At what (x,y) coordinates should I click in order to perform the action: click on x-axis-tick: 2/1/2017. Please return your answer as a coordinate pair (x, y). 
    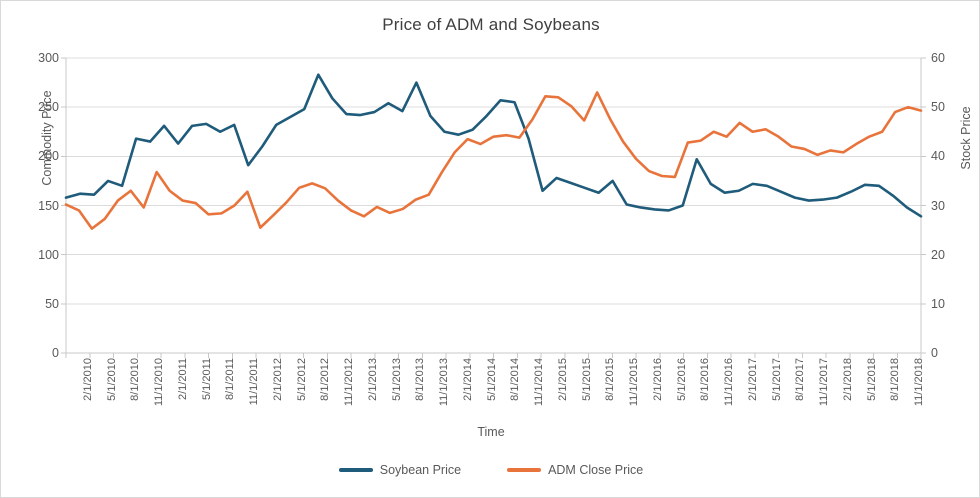
    Looking at the image, I should click on (752, 379).